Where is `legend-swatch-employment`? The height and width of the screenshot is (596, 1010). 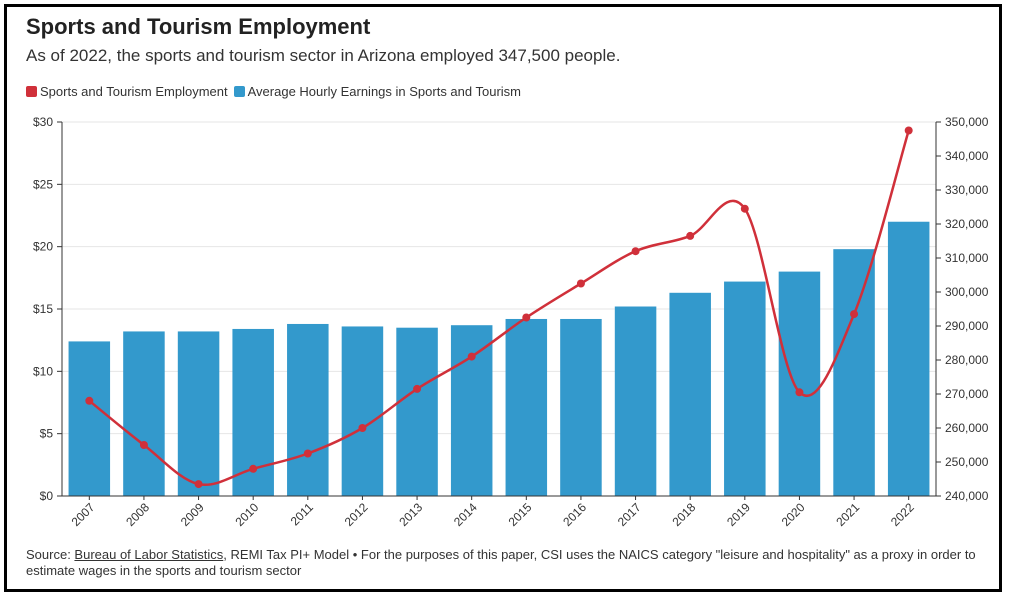
legend-swatch-employment is located at coordinates (31, 91).